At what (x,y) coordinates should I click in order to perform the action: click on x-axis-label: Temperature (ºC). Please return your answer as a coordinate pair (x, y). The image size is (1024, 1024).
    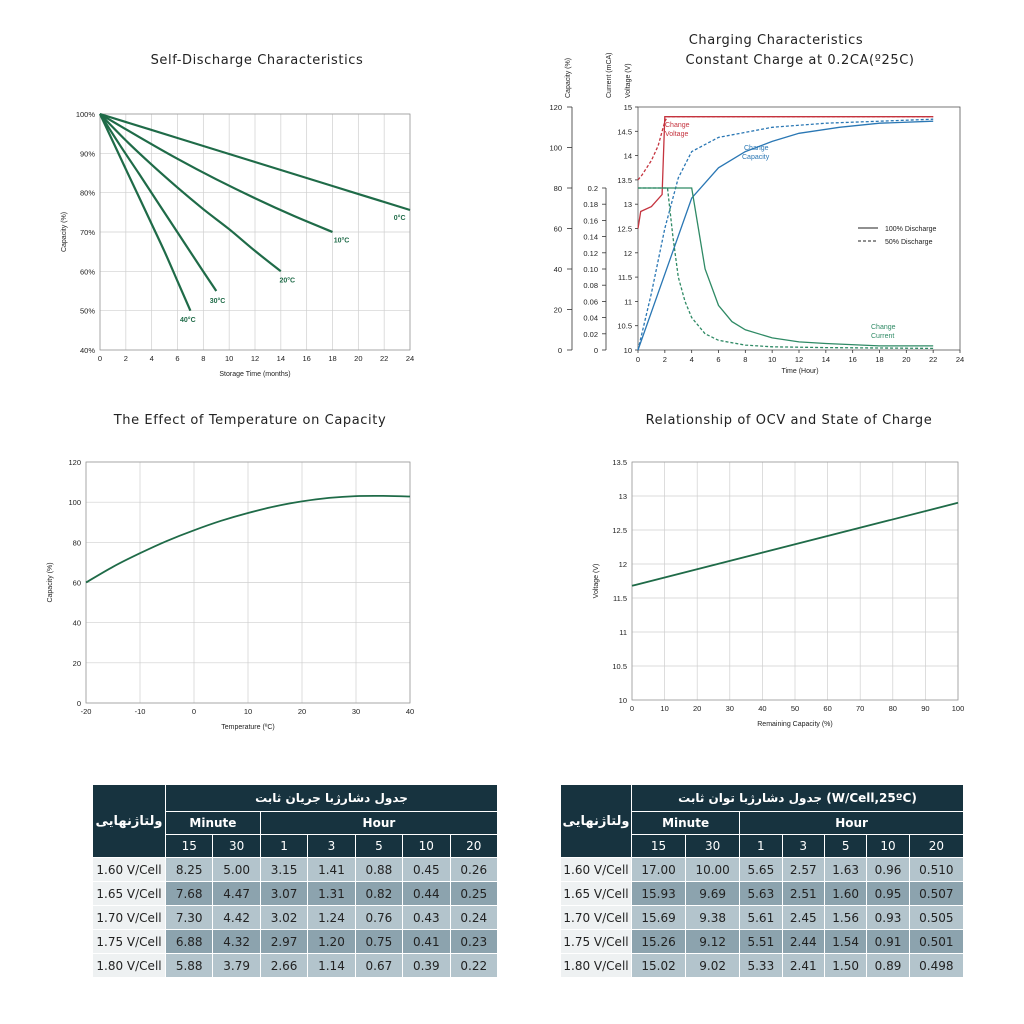
    Looking at the image, I should click on (248, 727).